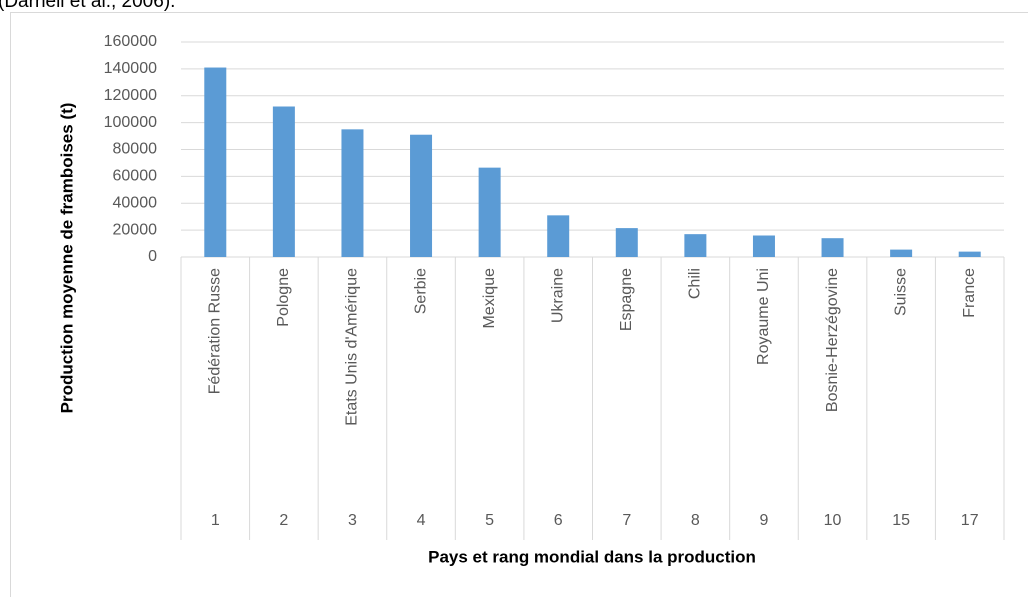 The image size is (1028, 597). What do you see at coordinates (130, 41) in the screenshot?
I see `y-tick-label: 160000` at bounding box center [130, 41].